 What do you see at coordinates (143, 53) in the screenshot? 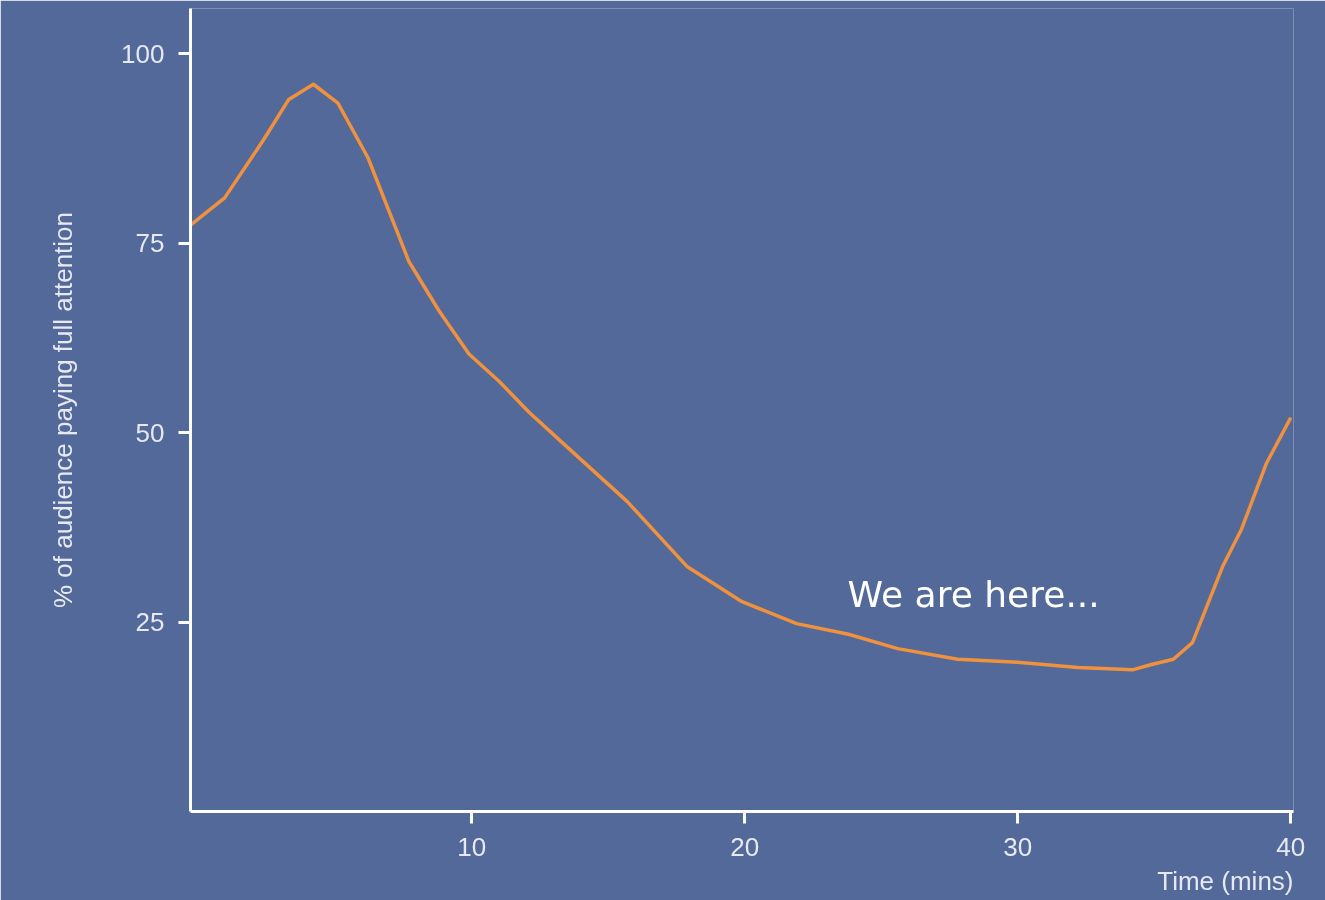
I see `y-tick-label: 100` at bounding box center [143, 53].